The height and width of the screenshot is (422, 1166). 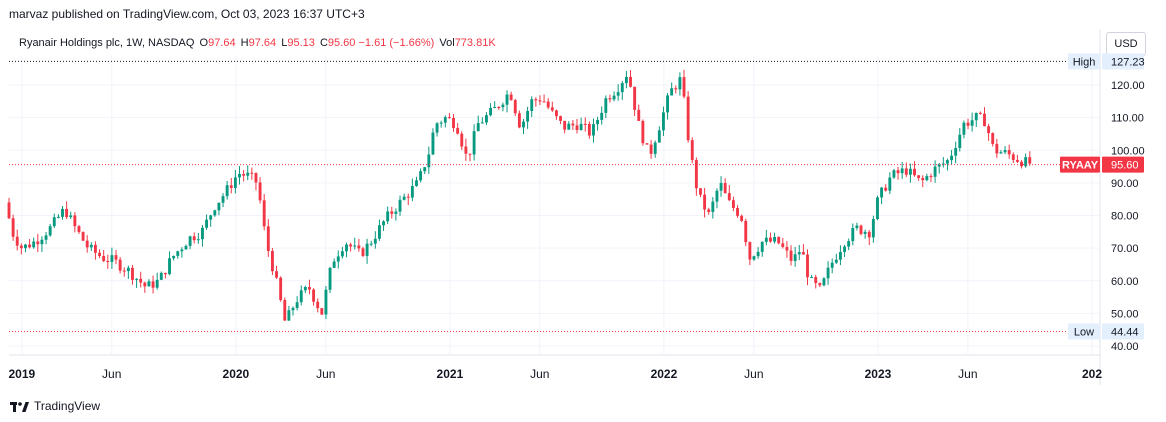 I want to click on symbol-tag-box, so click(x=1080, y=164).